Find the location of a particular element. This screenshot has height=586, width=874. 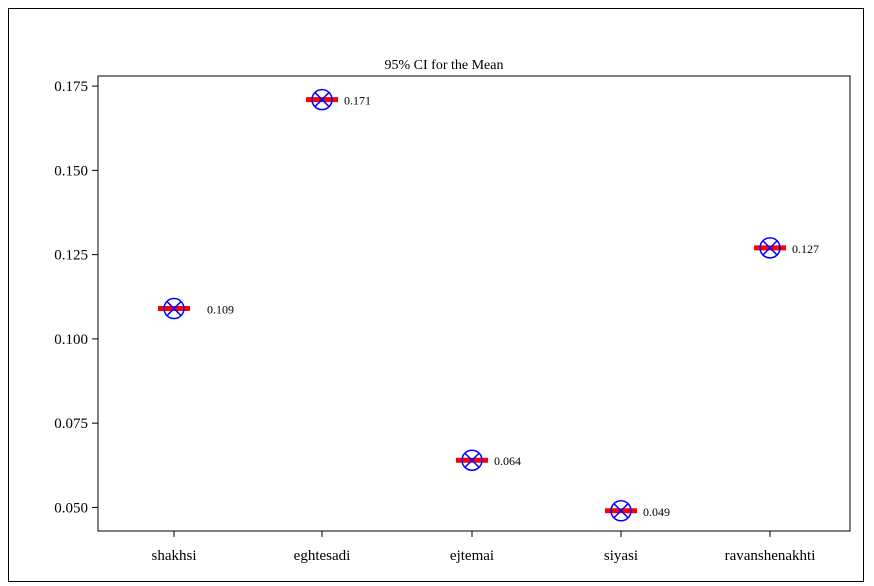

y-axis: 0.050 0.075 0.100 0.125 0.150 0.175 is located at coordinates (76, 297).